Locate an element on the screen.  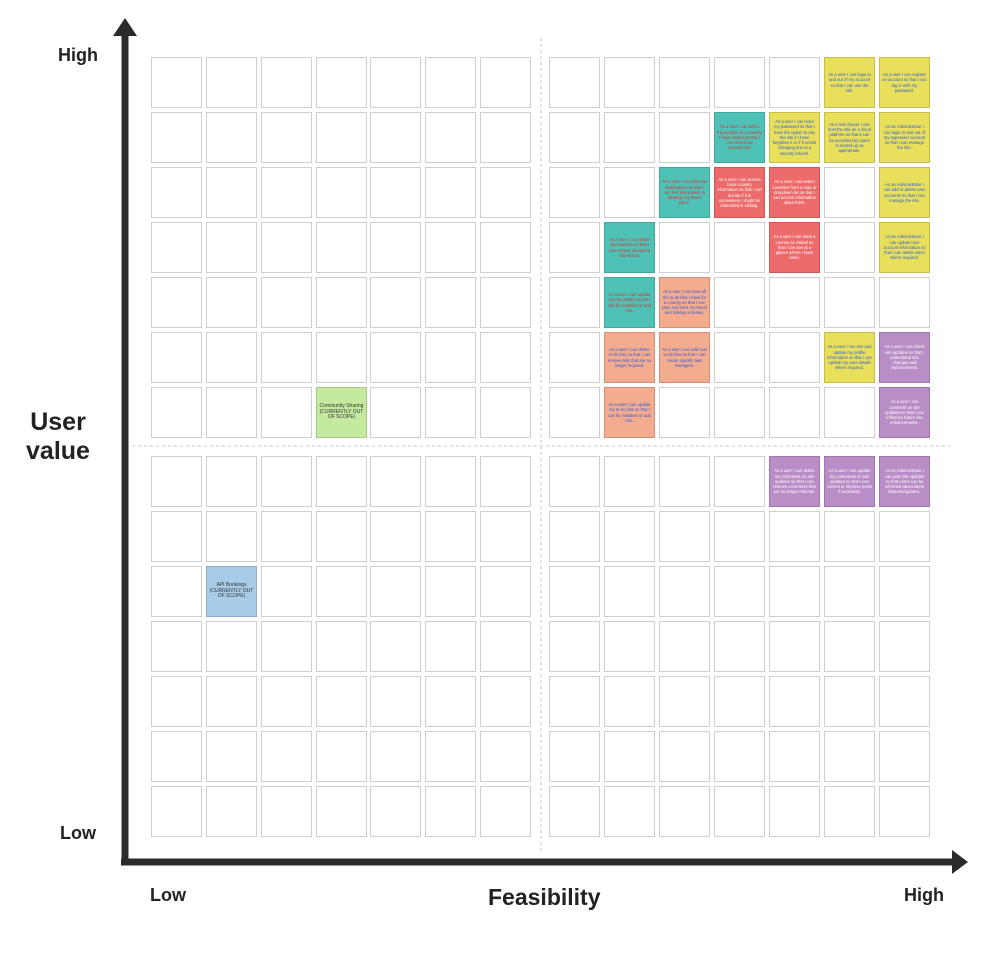
out-of-scope-note: API Bookings (CURRENTLY OUT OF SCOPE) is located at coordinates (231, 591).